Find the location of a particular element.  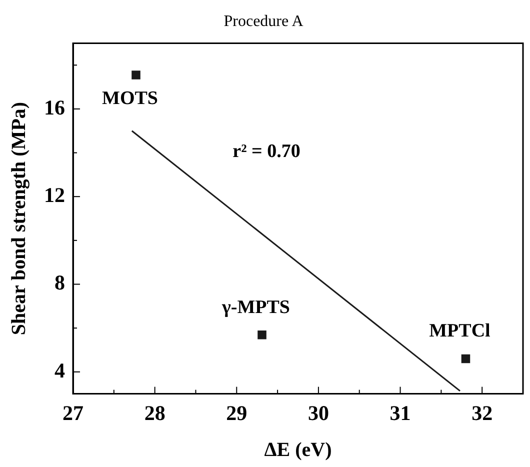

y-tick-label: 4 is located at coordinates (60, 370).